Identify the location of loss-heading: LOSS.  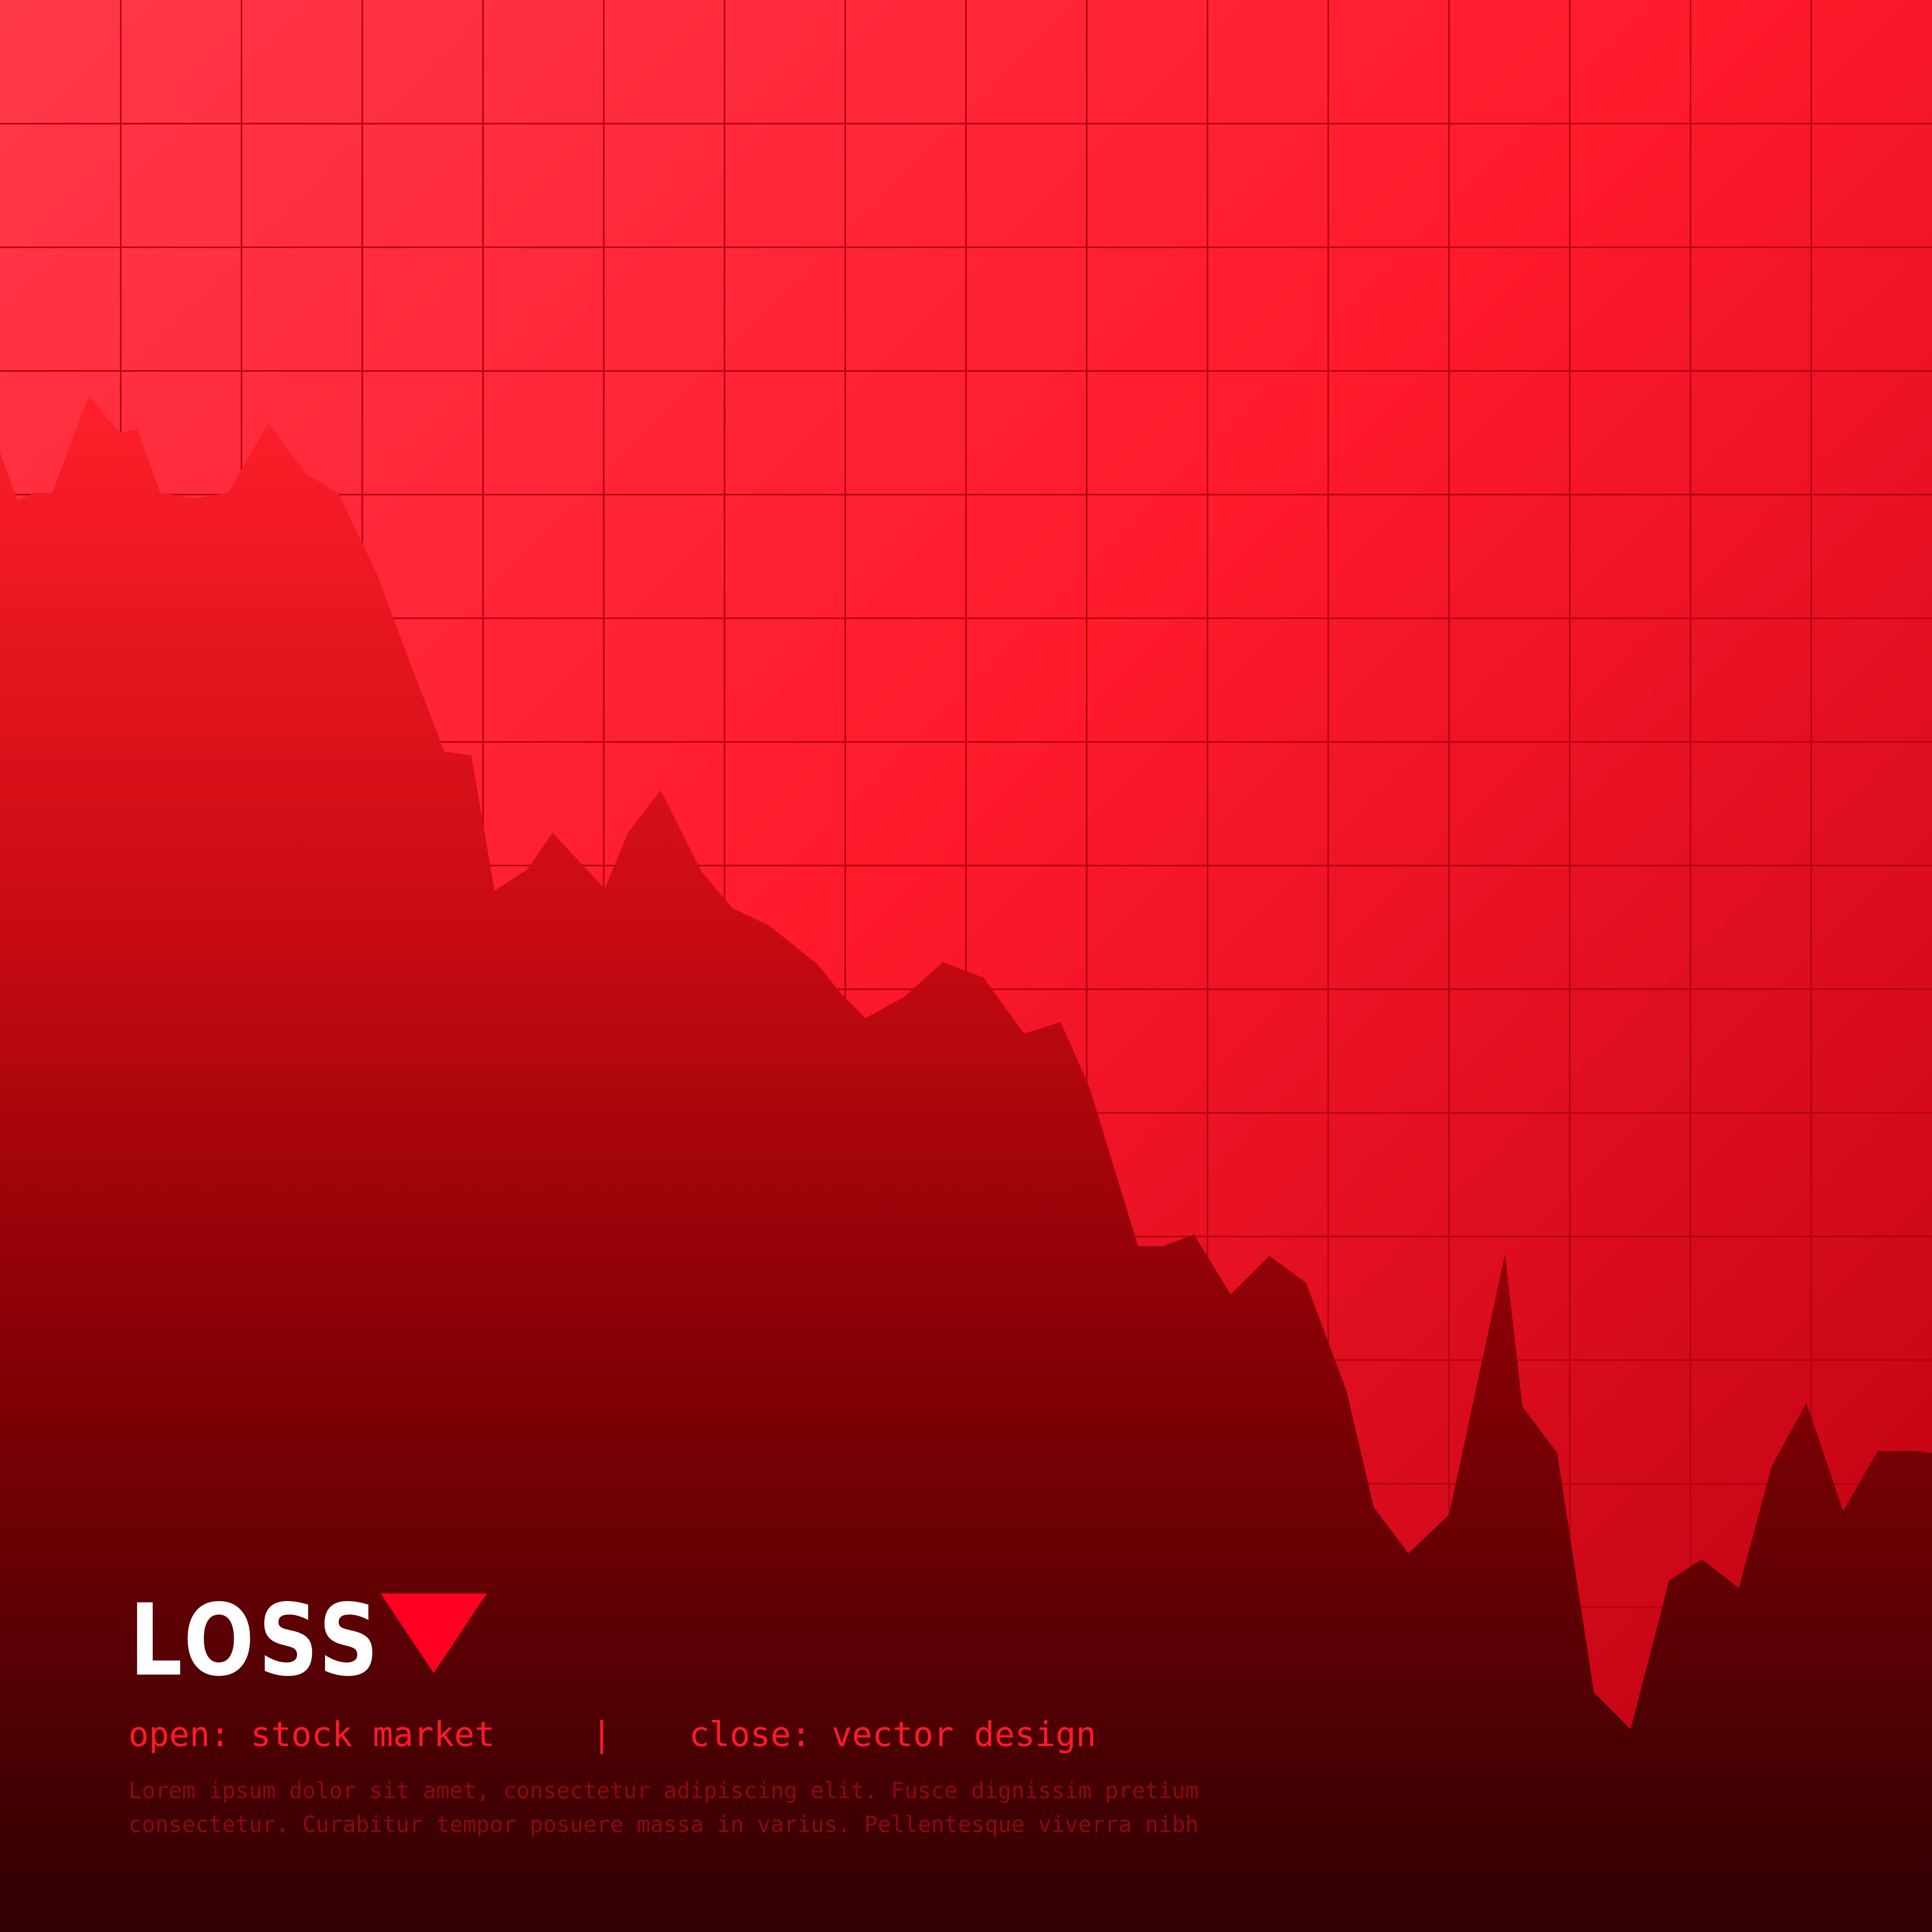
(308, 1640).